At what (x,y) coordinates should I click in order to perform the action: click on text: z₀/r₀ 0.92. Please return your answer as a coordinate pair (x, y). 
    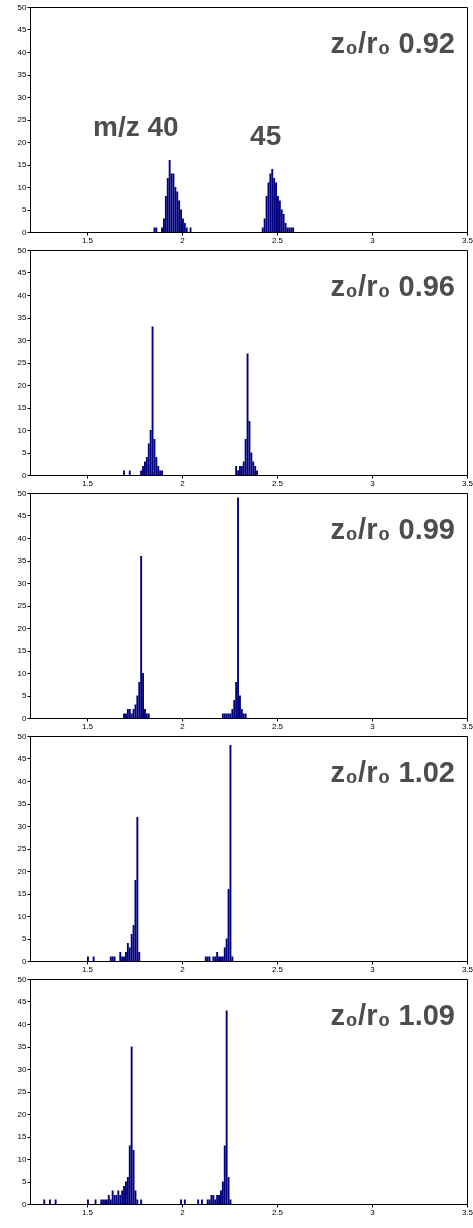
    Looking at the image, I should click on (392, 43).